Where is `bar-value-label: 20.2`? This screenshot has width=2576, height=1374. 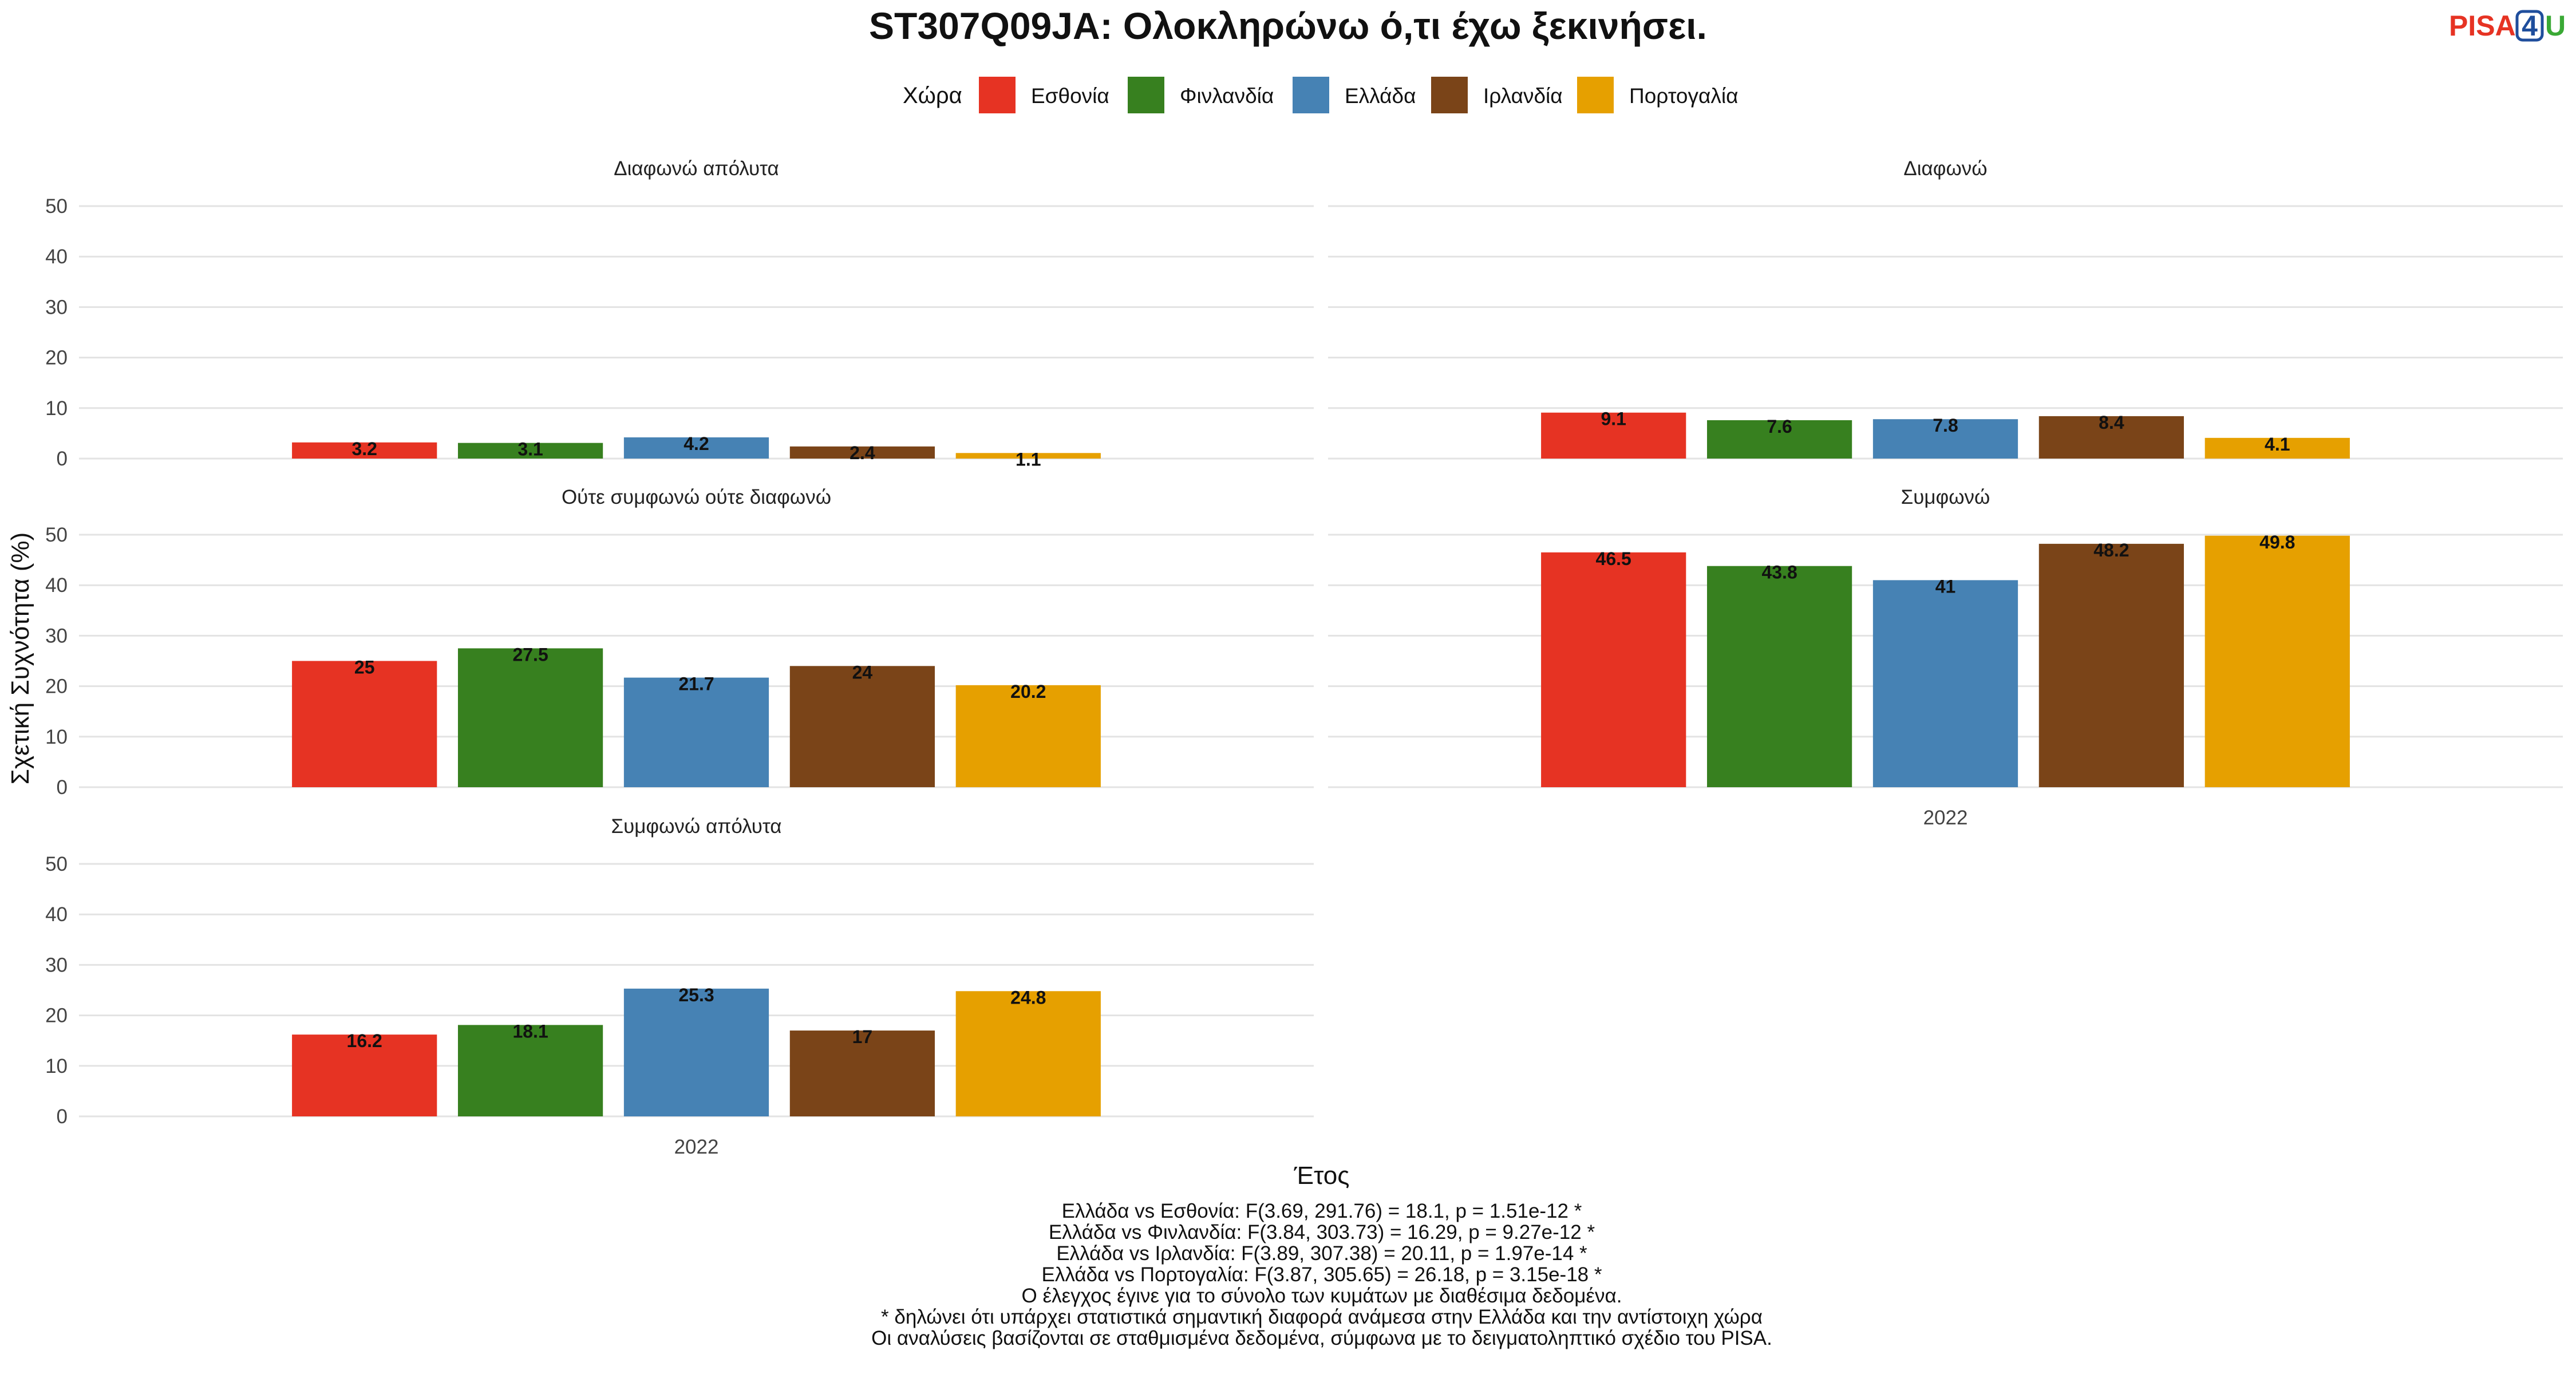 bar-value-label: 20.2 is located at coordinates (1028, 691).